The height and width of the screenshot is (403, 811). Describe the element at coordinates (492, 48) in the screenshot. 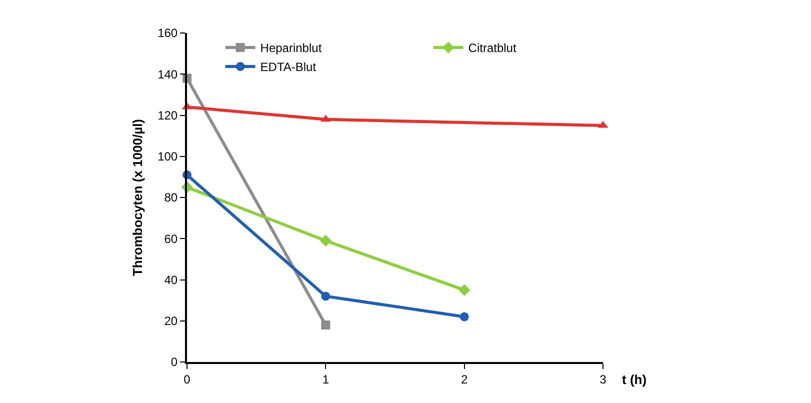

I see `legend-label: Citratblut` at that location.